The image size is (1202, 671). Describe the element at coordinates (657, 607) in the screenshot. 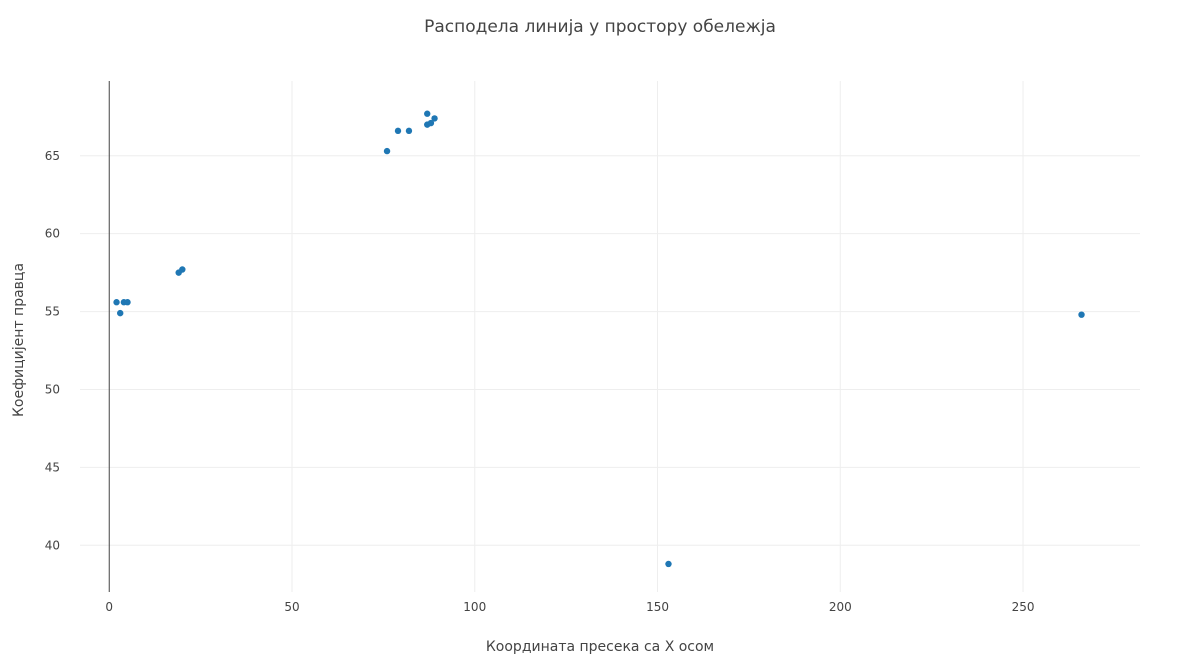

I see `x-tick-label: 150` at that location.